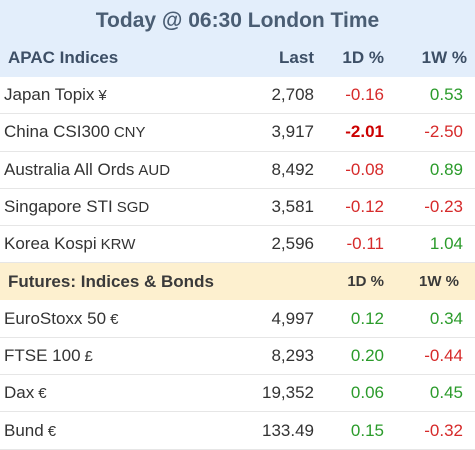 This screenshot has width=475, height=450. What do you see at coordinates (292, 95) in the screenshot?
I see `last-value: 2,708` at bounding box center [292, 95].